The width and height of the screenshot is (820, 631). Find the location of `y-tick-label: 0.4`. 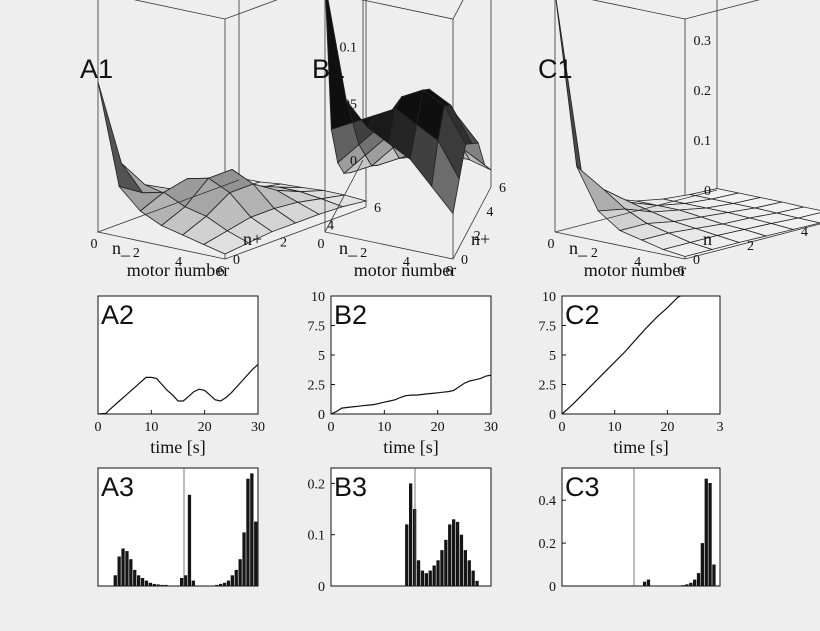

y-tick-label: 0.4 is located at coordinates (548, 501).